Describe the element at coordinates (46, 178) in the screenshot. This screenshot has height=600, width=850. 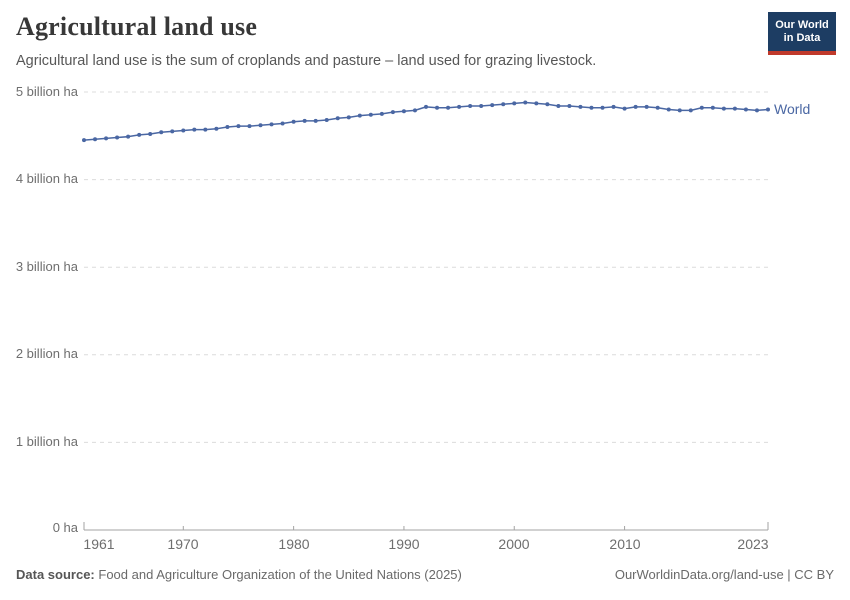
I see `y-axis-tick-4: 4 billion ha` at that location.